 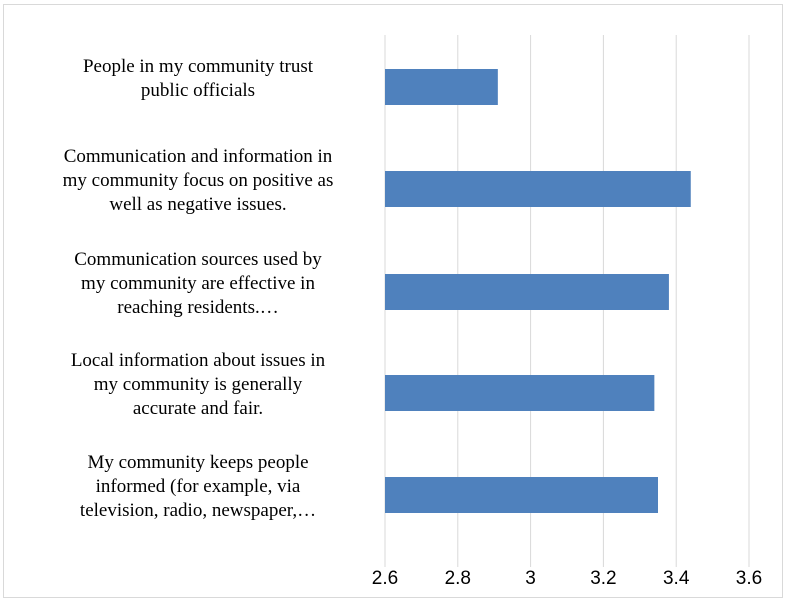 I want to click on x-tick-label-5: 3.6, so click(x=749, y=578).